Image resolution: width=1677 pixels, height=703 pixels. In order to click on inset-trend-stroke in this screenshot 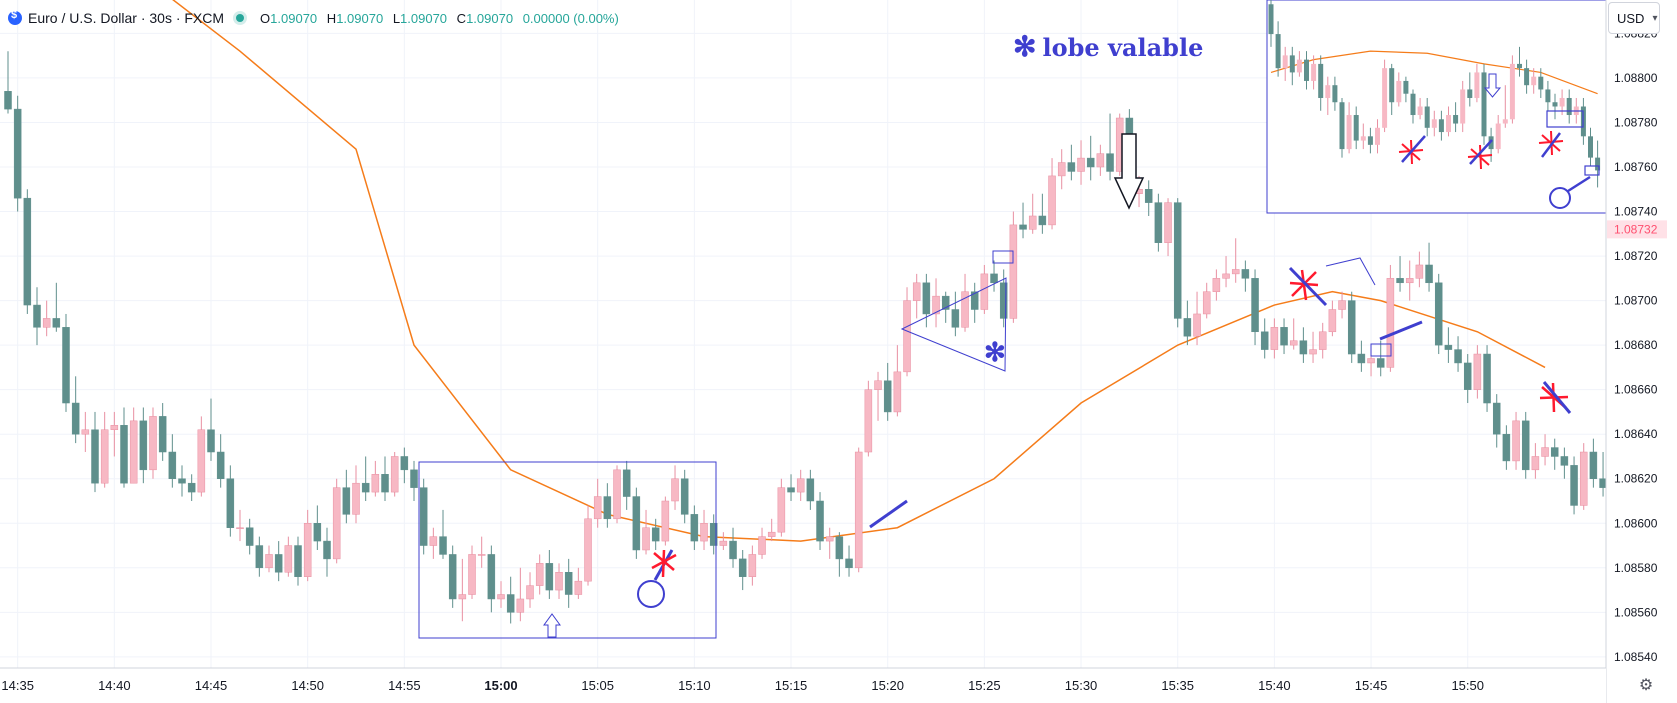, I will do `click(1551, 145)`.